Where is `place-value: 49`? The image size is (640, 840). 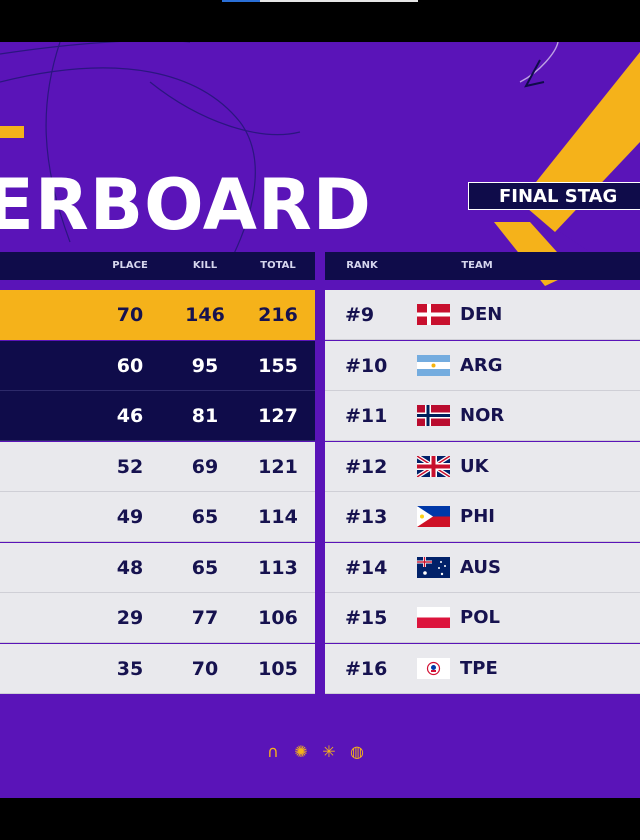 place-value: 49 is located at coordinates (130, 517).